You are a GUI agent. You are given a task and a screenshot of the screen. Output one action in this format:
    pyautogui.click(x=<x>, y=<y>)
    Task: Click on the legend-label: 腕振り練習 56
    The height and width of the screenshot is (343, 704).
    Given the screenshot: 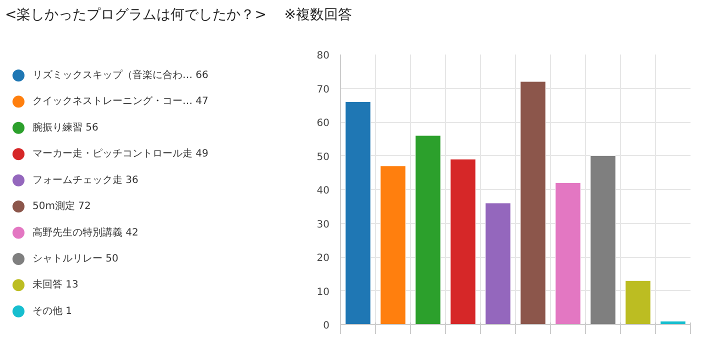 What is the action you would take?
    pyautogui.click(x=65, y=127)
    